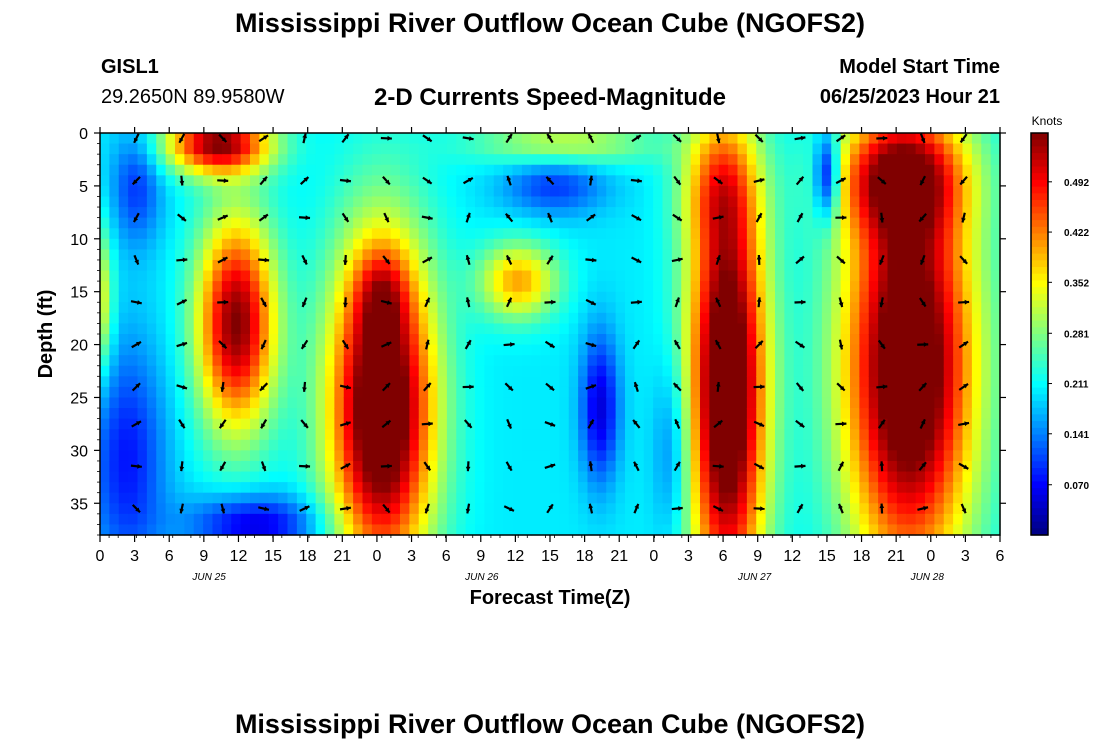 This screenshot has width=1100, height=750. Describe the element at coordinates (83, 187) in the screenshot. I see `y-tick-label: 5` at that location.